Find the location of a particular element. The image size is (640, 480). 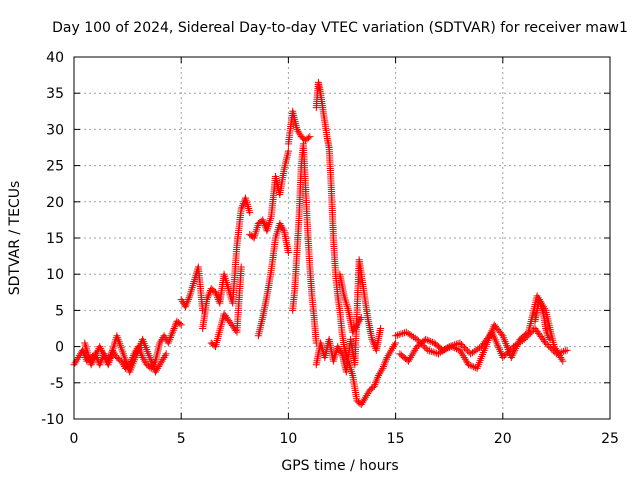

x-tick-label: 10 is located at coordinates (288, 439).